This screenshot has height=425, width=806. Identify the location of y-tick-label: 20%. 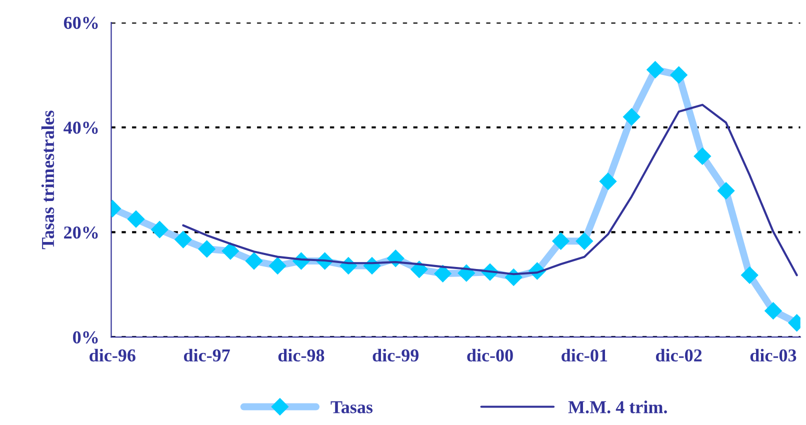
(81, 232).